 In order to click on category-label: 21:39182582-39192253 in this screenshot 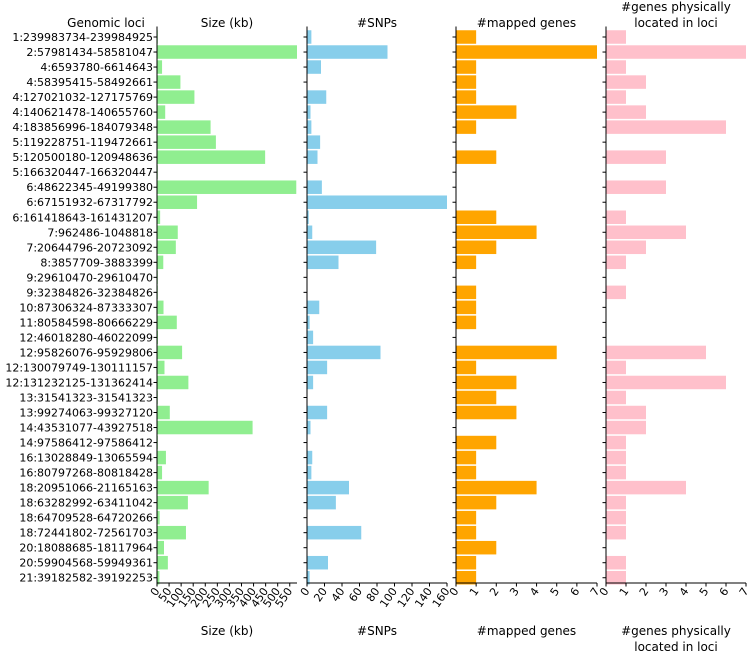, I will do `click(86, 578)`.